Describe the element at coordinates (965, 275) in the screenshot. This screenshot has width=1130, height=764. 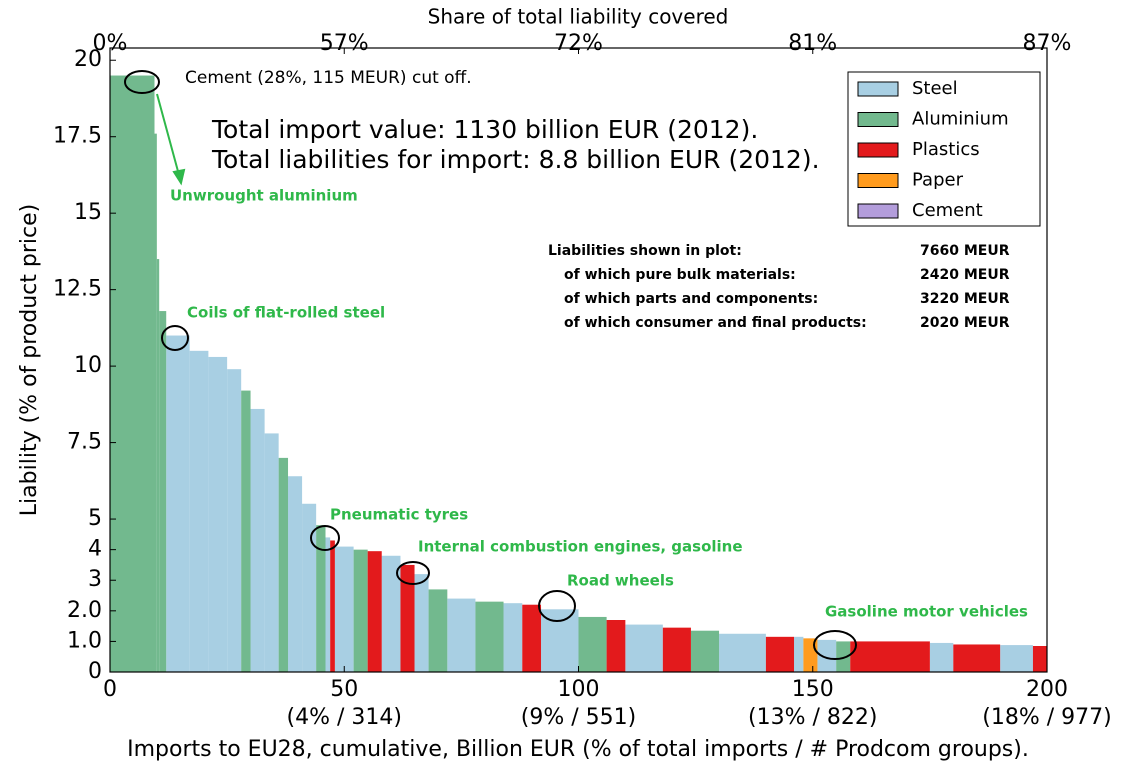
I see `summary-value: 2420 MEUR` at that location.